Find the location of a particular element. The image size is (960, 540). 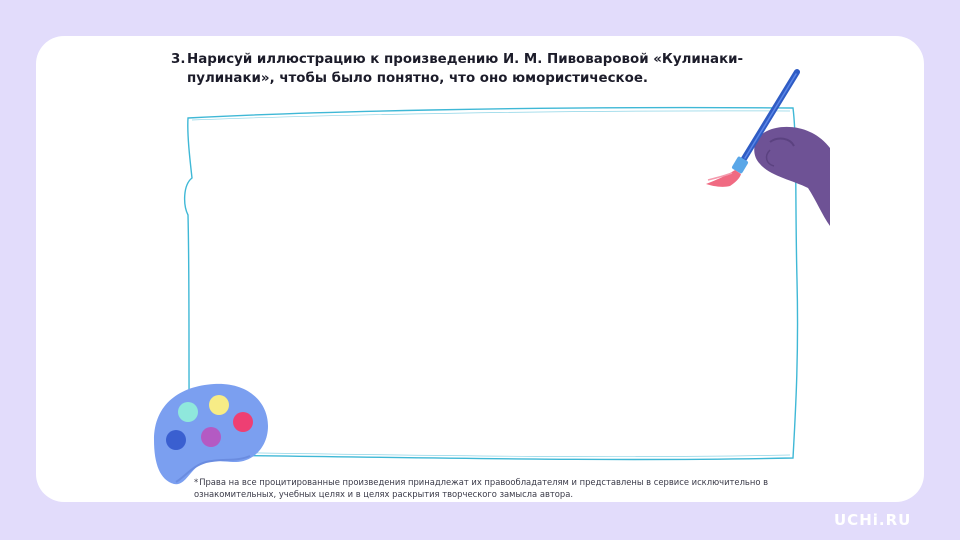

paint-blue is located at coordinates (176, 440).